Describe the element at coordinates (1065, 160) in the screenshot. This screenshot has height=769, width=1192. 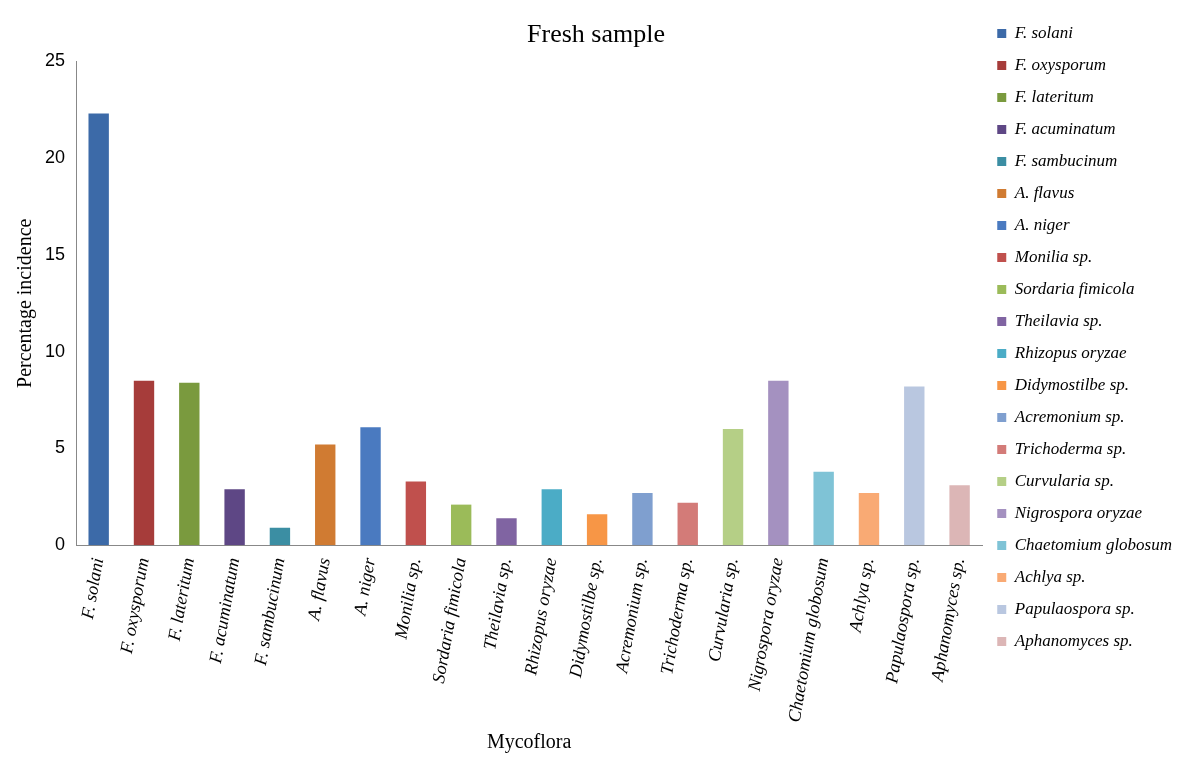
I see `legend-label: F. sambucinum` at that location.